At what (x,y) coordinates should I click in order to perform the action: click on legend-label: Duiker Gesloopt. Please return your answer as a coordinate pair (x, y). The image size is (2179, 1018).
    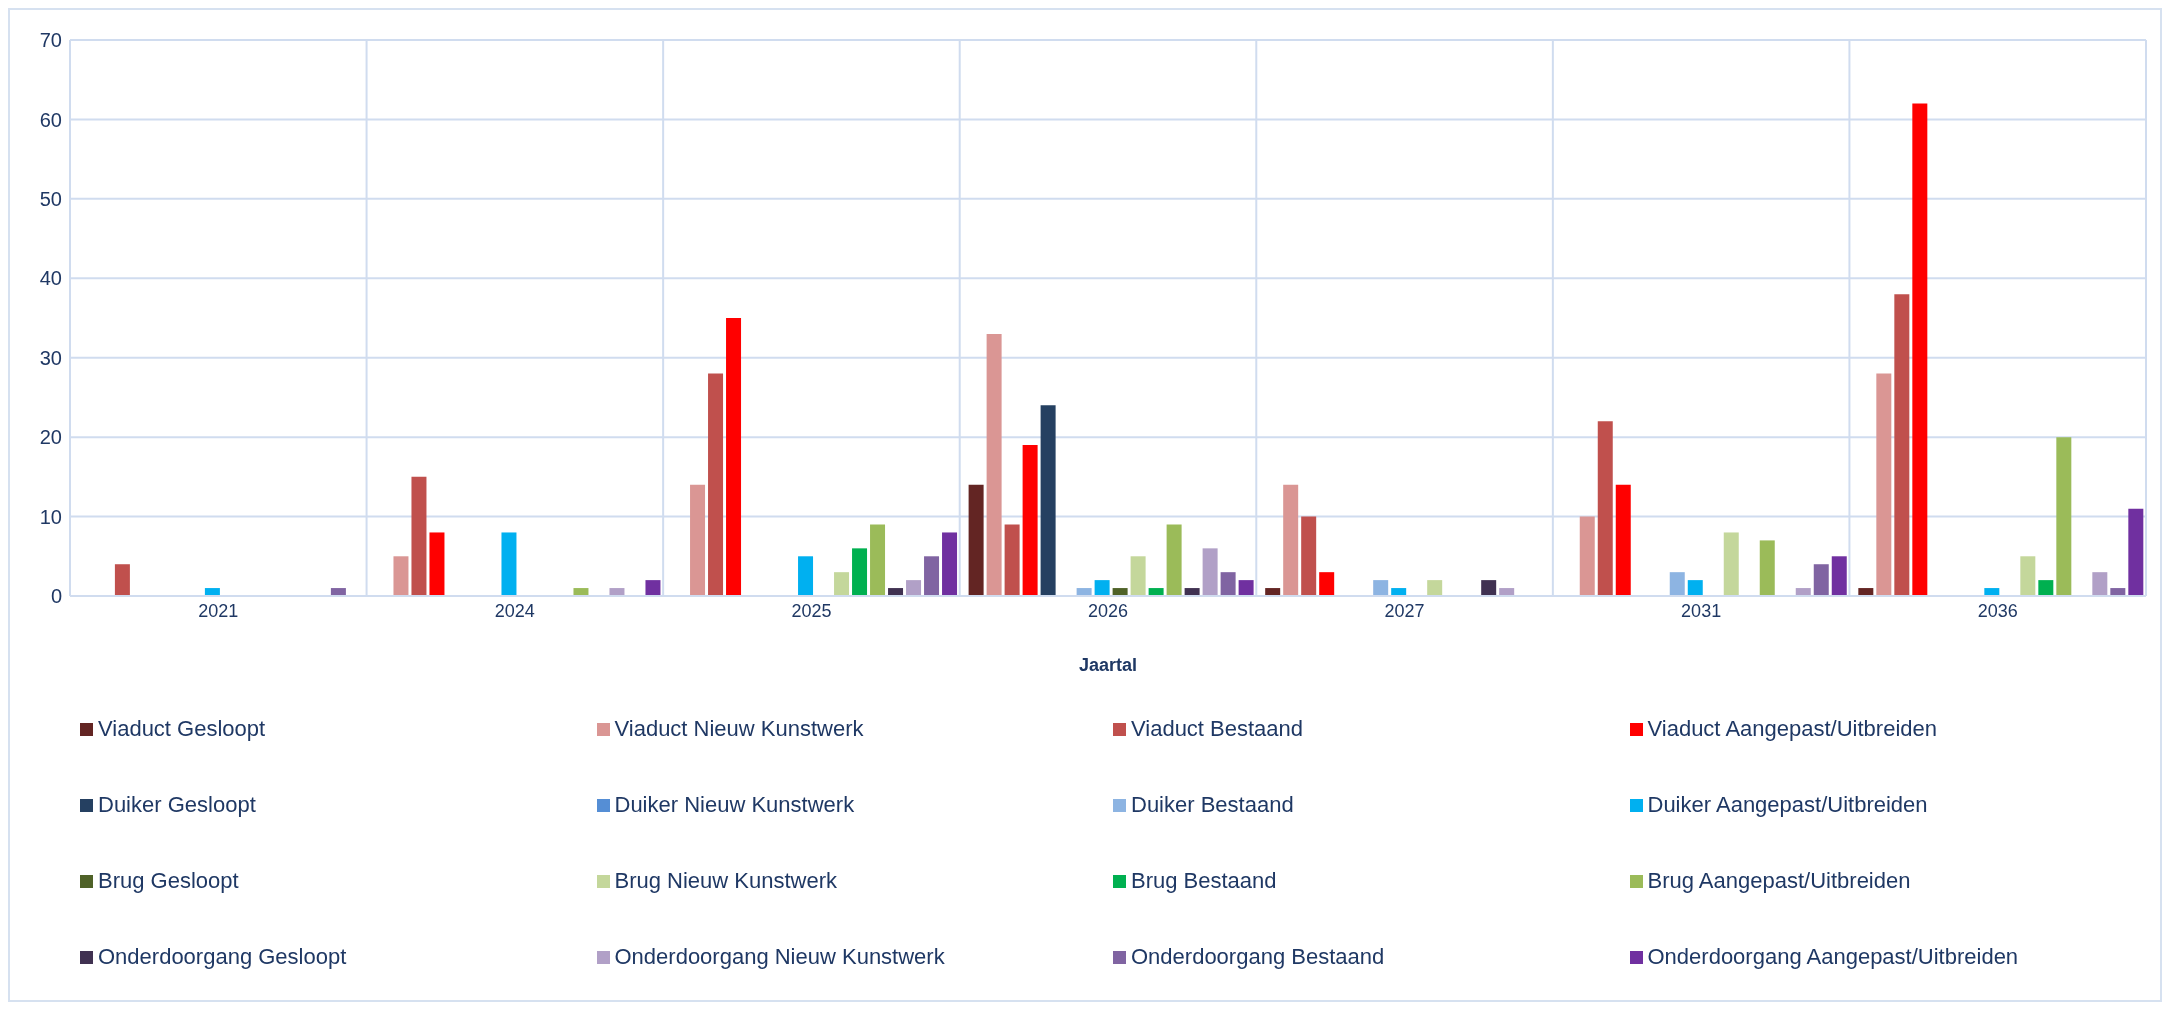
    Looking at the image, I should click on (177, 805).